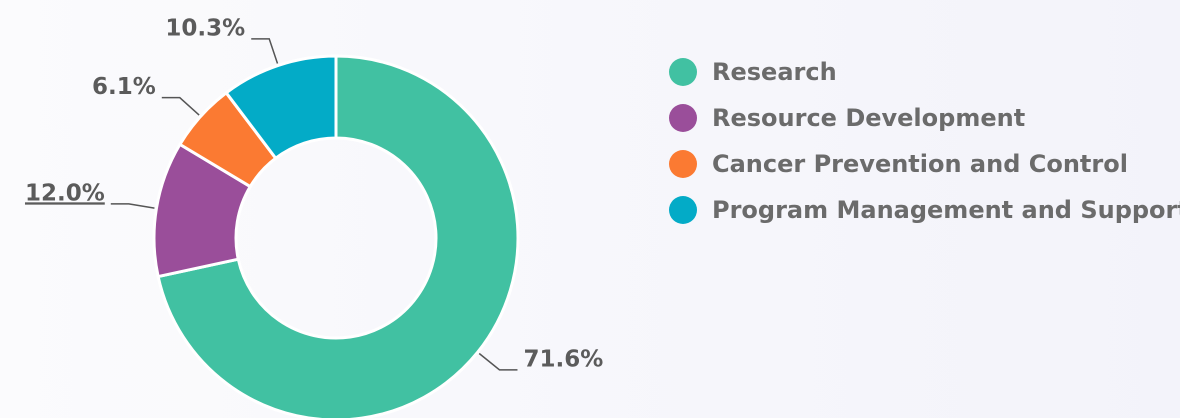 This screenshot has width=1180, height=418. Describe the element at coordinates (563, 359) in the screenshot. I see `data-label: 71.6%` at that location.